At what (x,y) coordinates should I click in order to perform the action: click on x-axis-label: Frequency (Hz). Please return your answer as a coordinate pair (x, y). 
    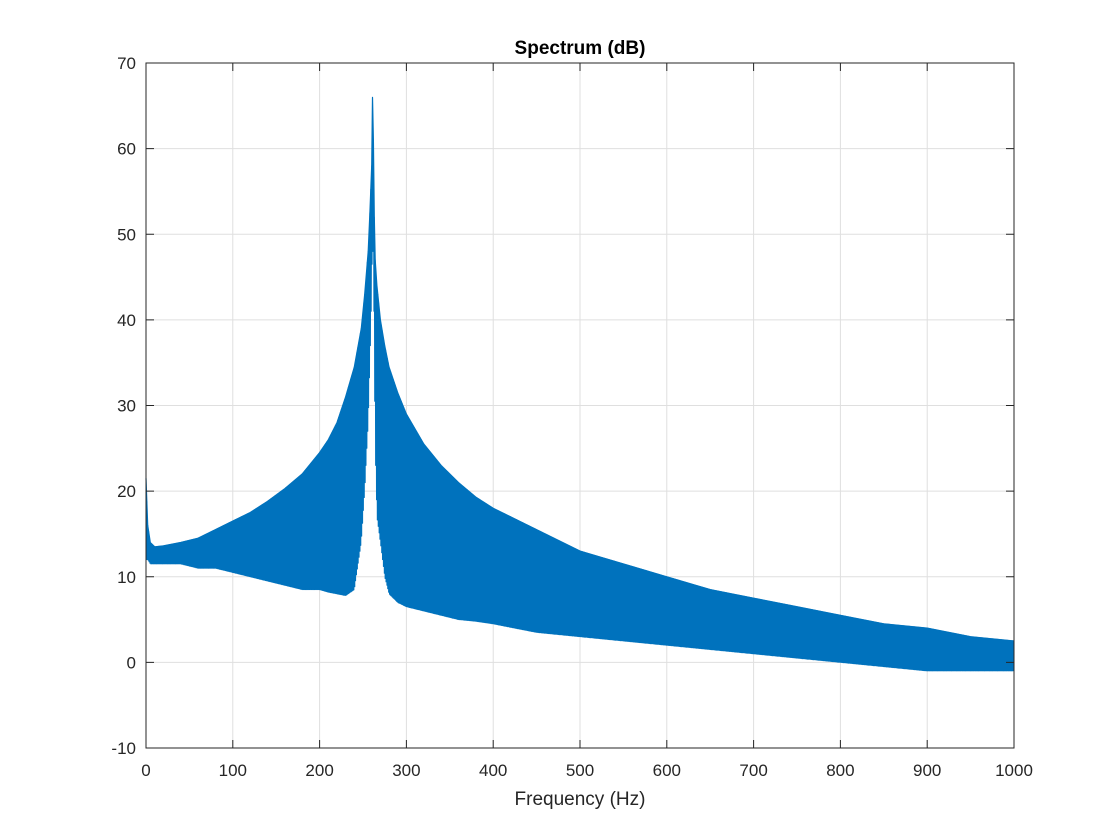
    Looking at the image, I should click on (580, 799).